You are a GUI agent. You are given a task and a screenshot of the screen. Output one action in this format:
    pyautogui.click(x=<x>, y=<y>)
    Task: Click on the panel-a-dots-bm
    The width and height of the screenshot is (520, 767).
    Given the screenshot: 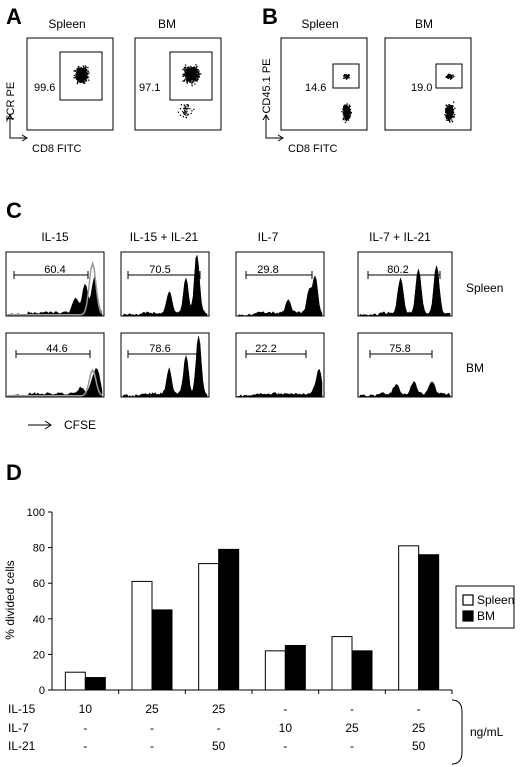 What is the action you would take?
    pyautogui.click(x=189, y=91)
    